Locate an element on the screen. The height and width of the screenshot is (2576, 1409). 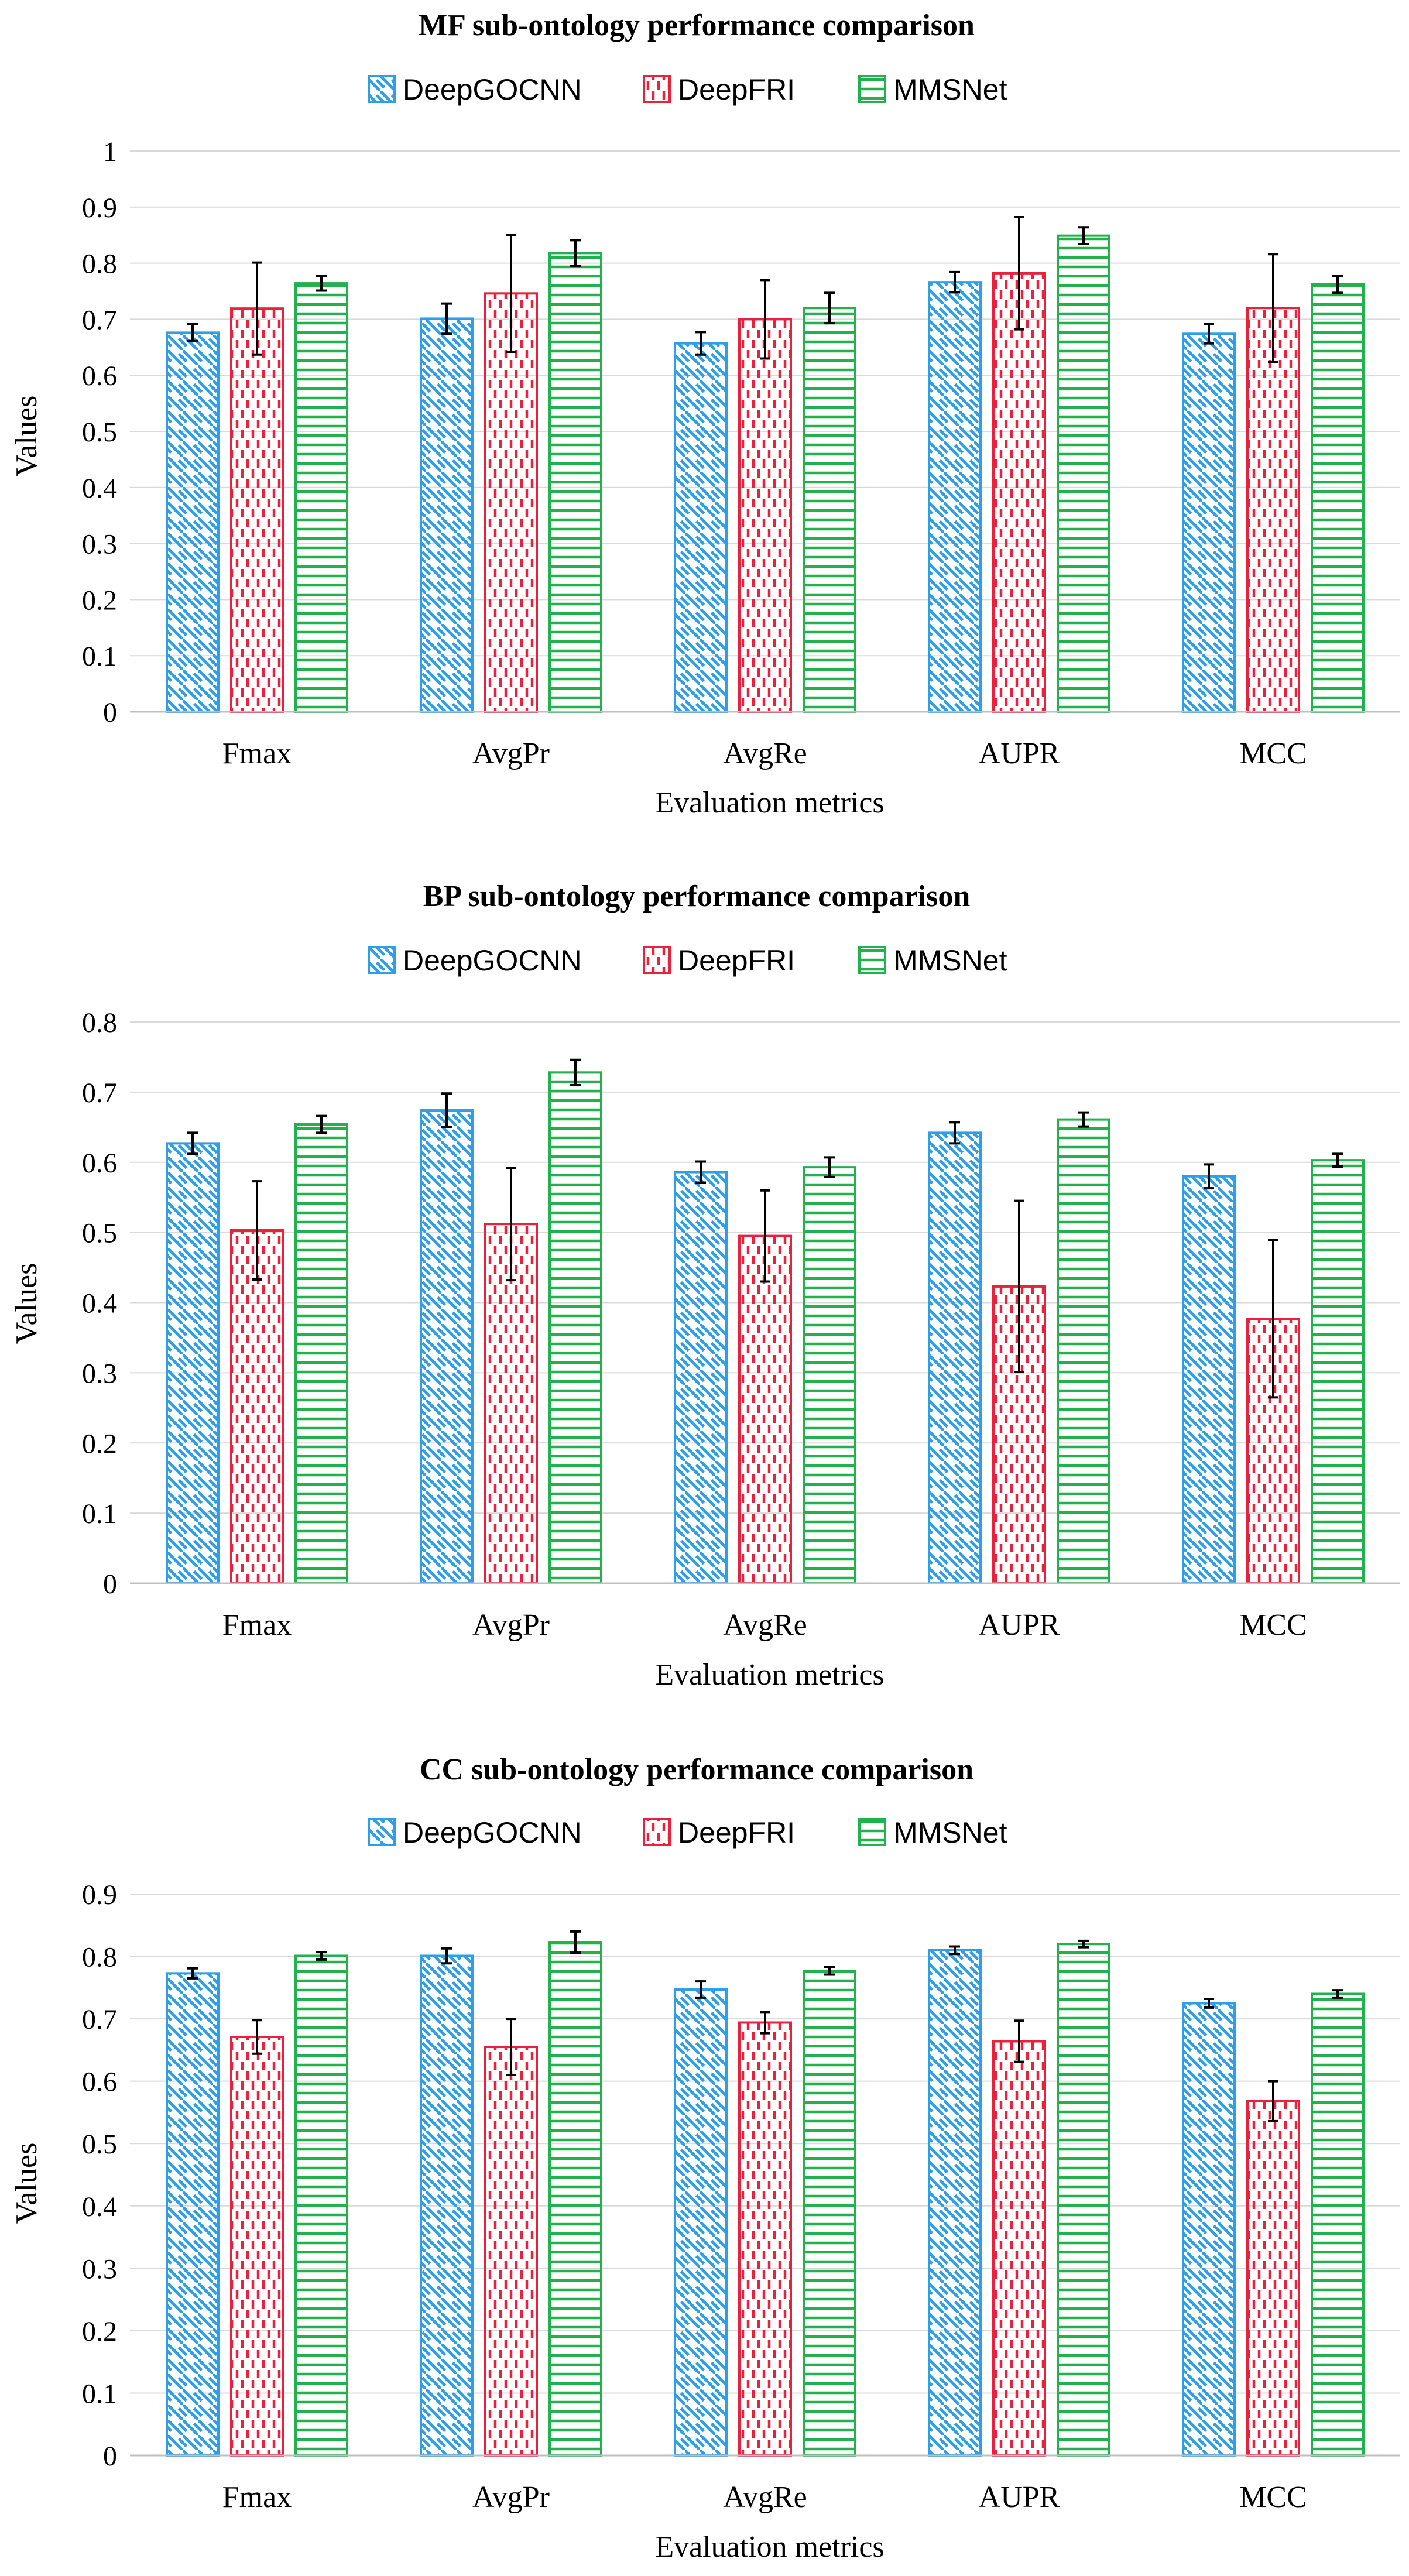
category-labels: Fmax AvgPr AvgRe AUPR MCC is located at coordinates (764, 2498).